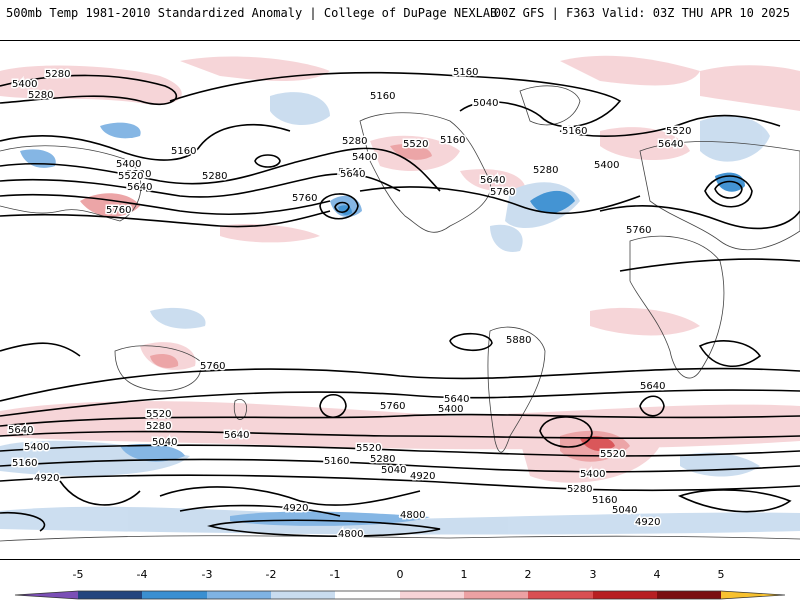 The image size is (800, 600). I want to click on coastline-asia-west, so click(71, 183).